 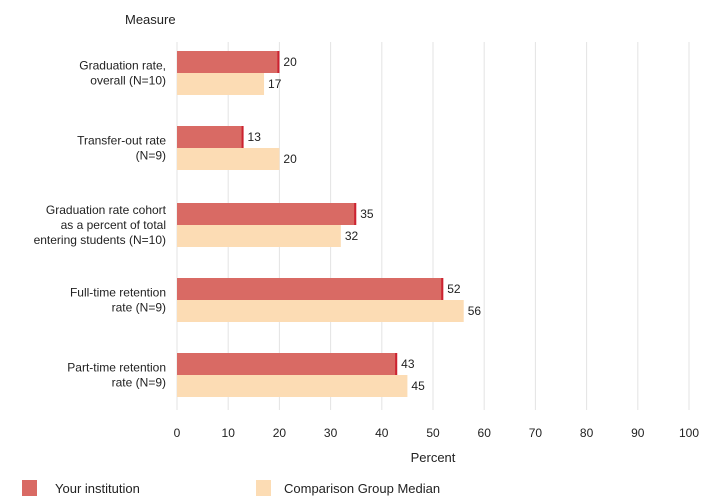 What do you see at coordinates (113, 225) in the screenshot?
I see `category-label: as a percent of total` at bounding box center [113, 225].